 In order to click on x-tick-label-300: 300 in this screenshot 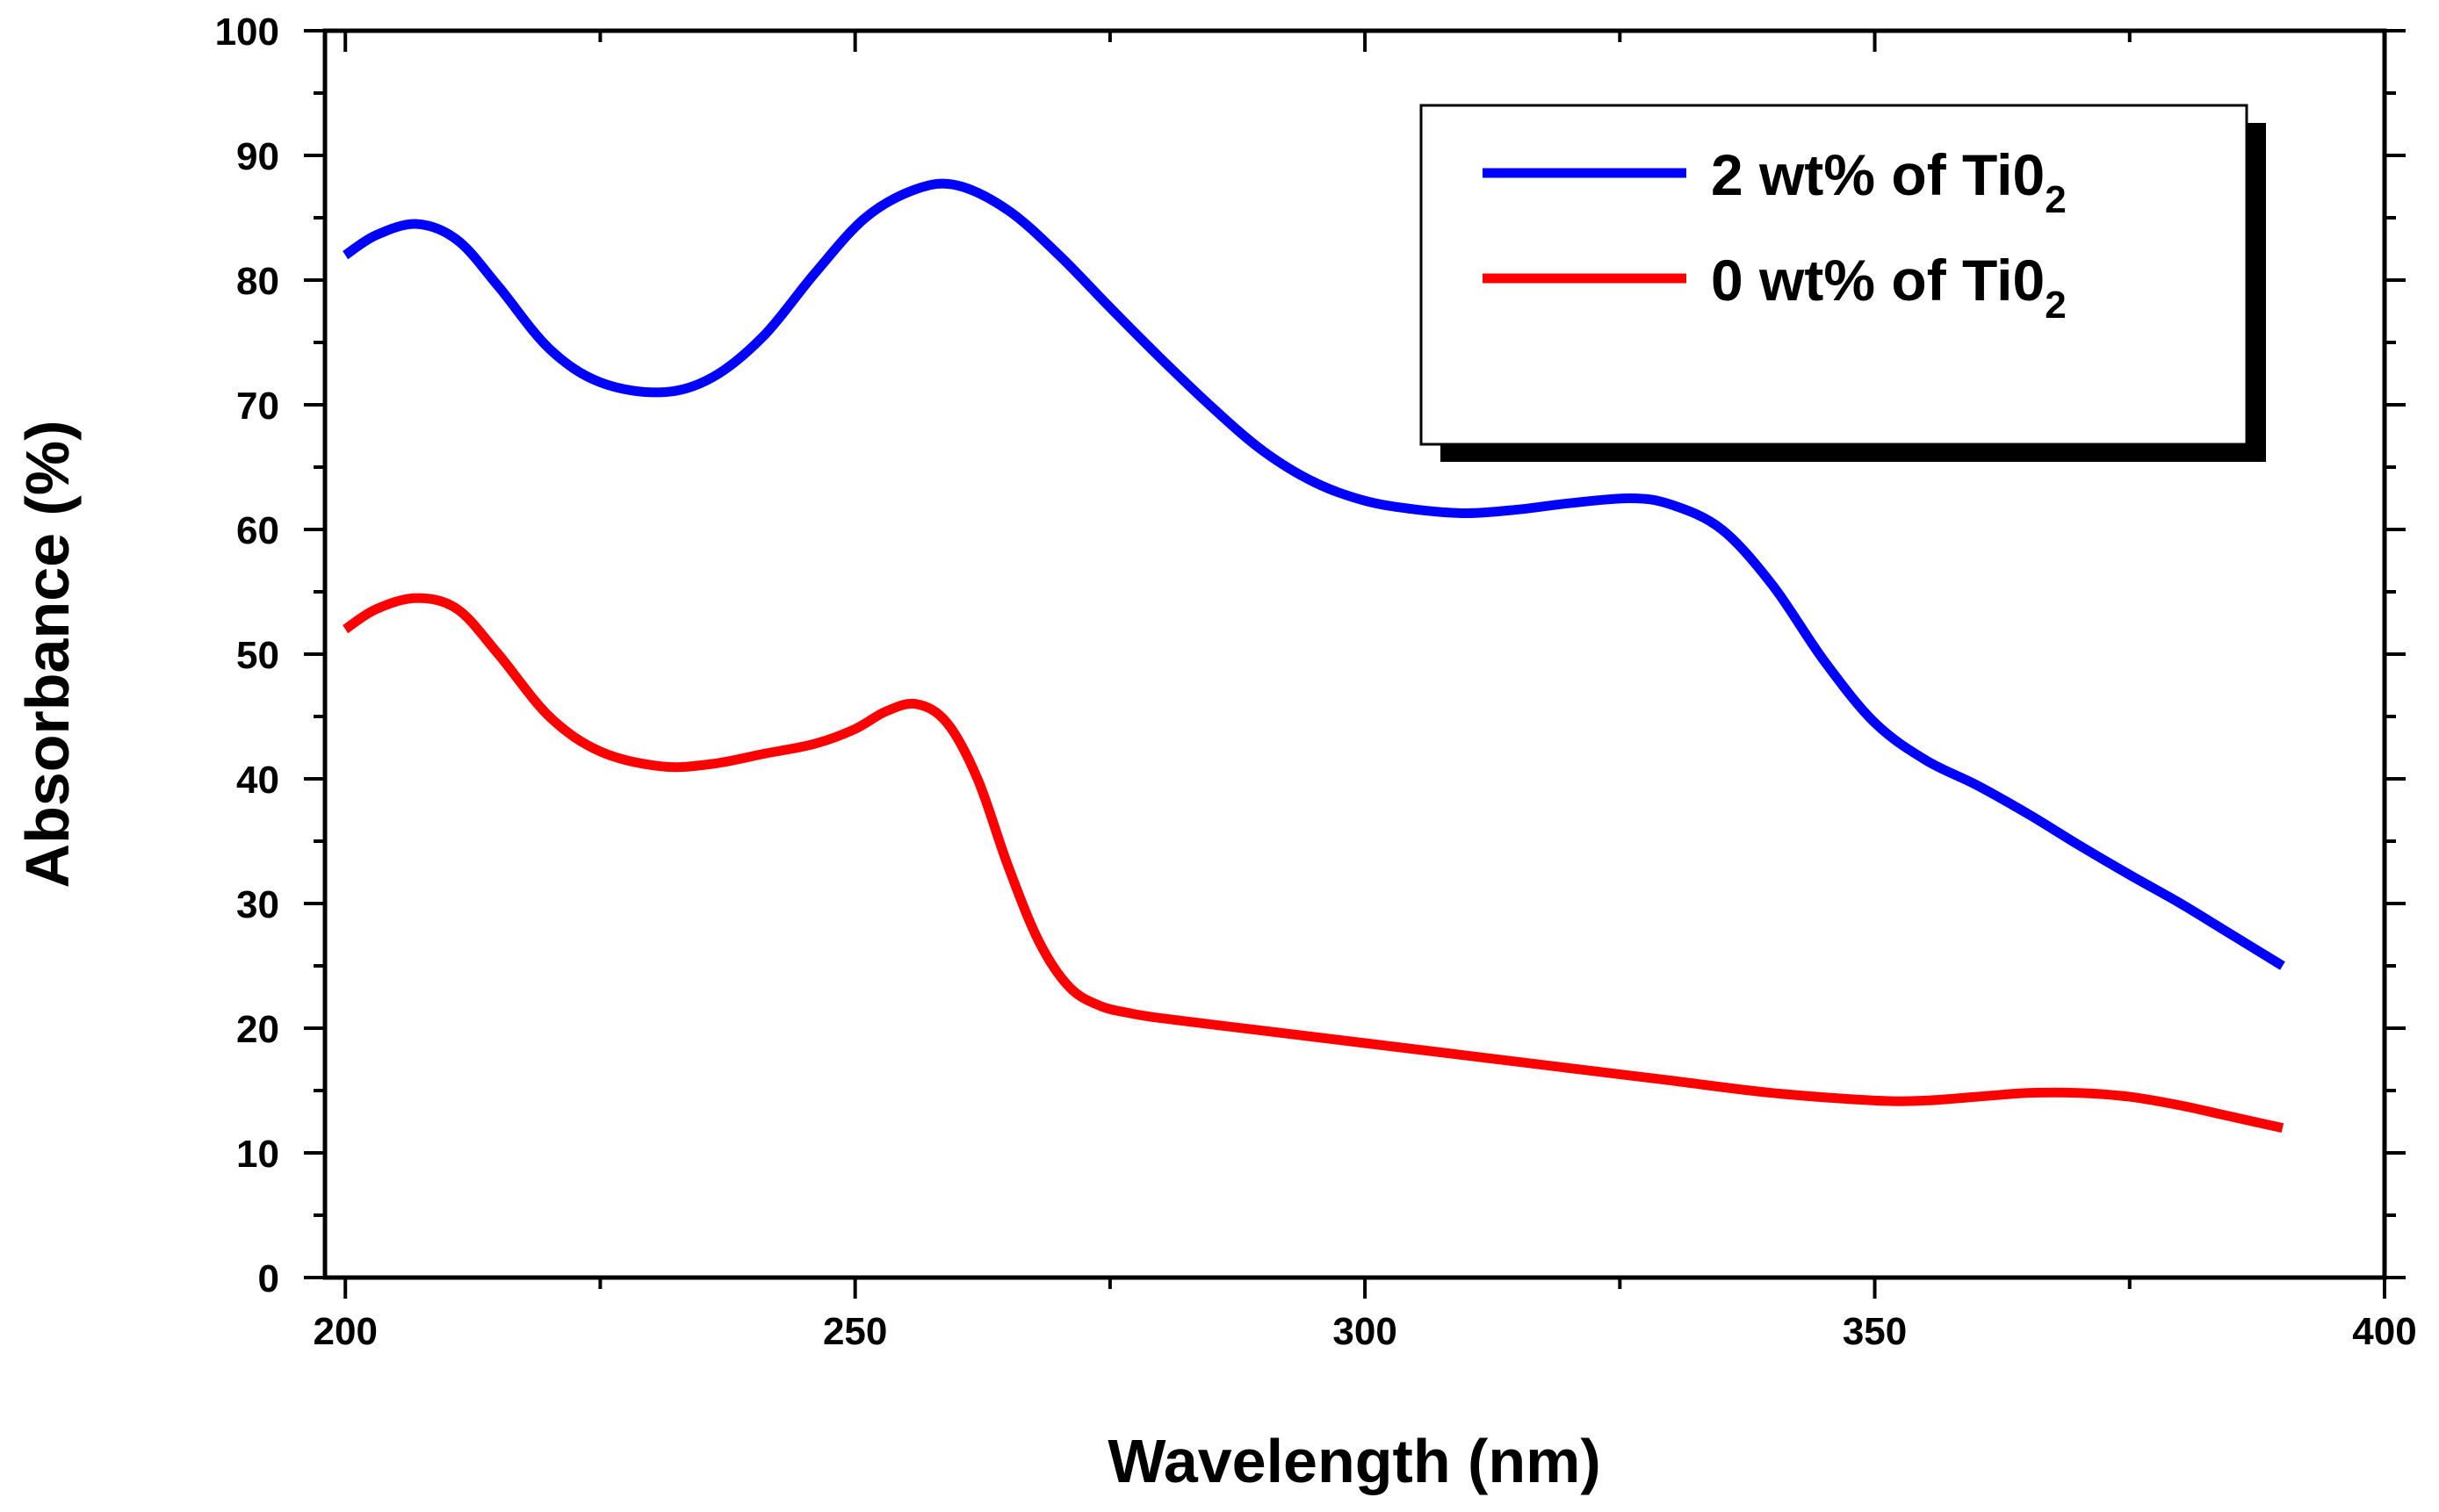, I will do `click(1364, 1331)`.